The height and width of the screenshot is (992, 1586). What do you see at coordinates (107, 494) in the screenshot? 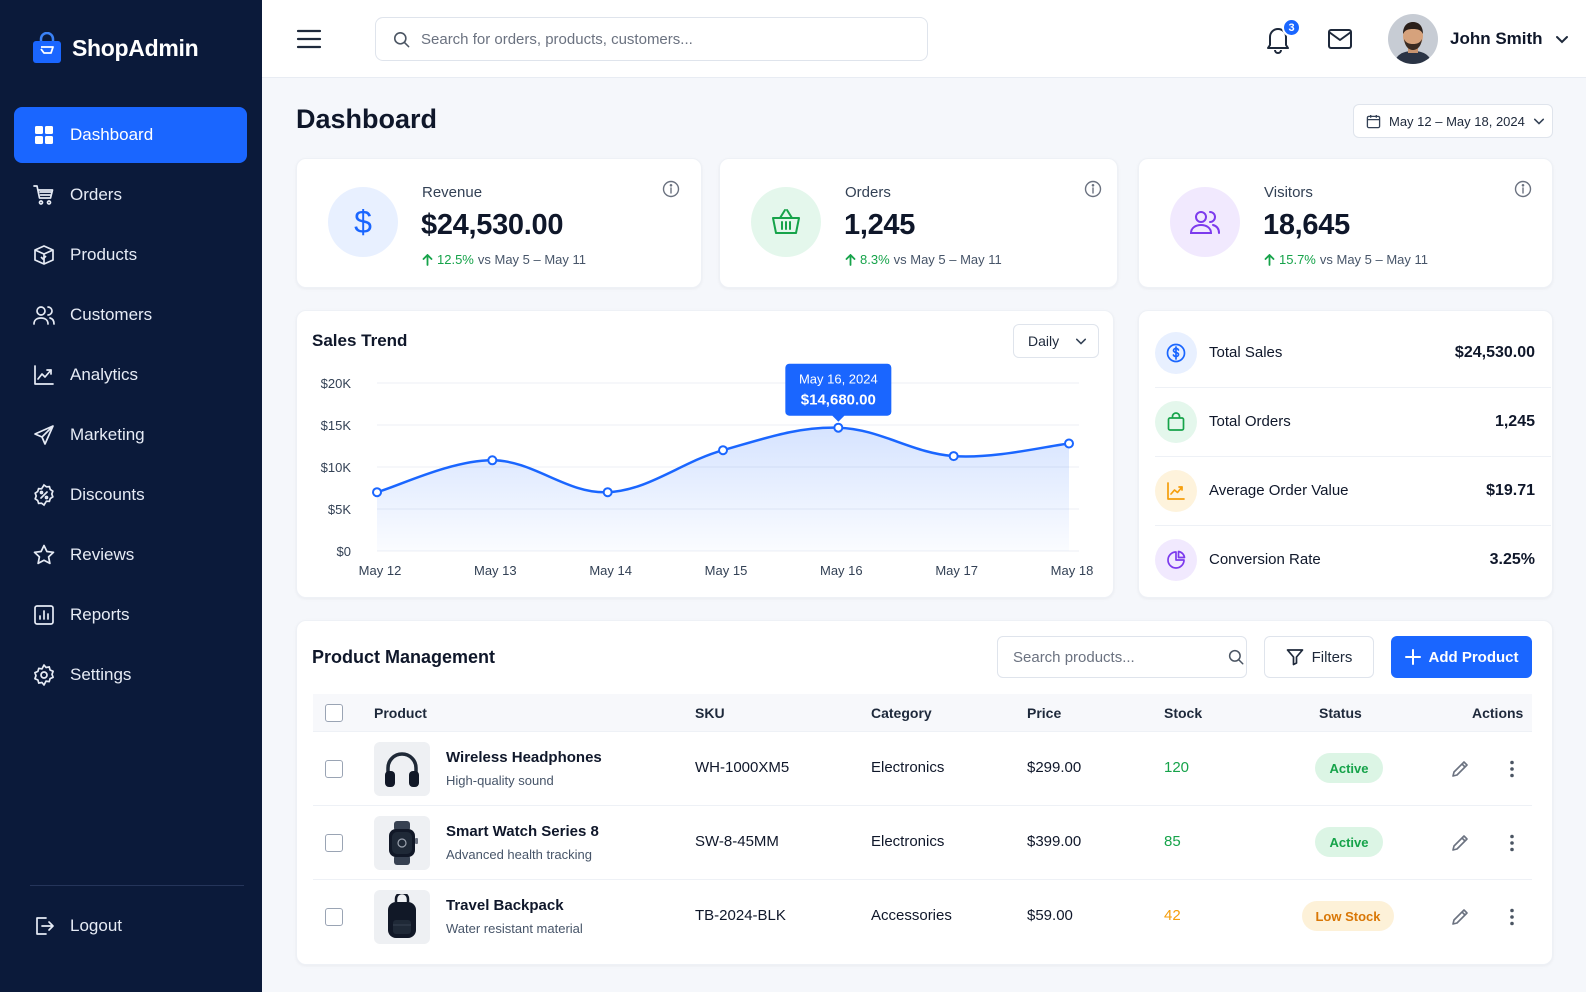
I see `sidebar-item-label: Discounts` at bounding box center [107, 494].